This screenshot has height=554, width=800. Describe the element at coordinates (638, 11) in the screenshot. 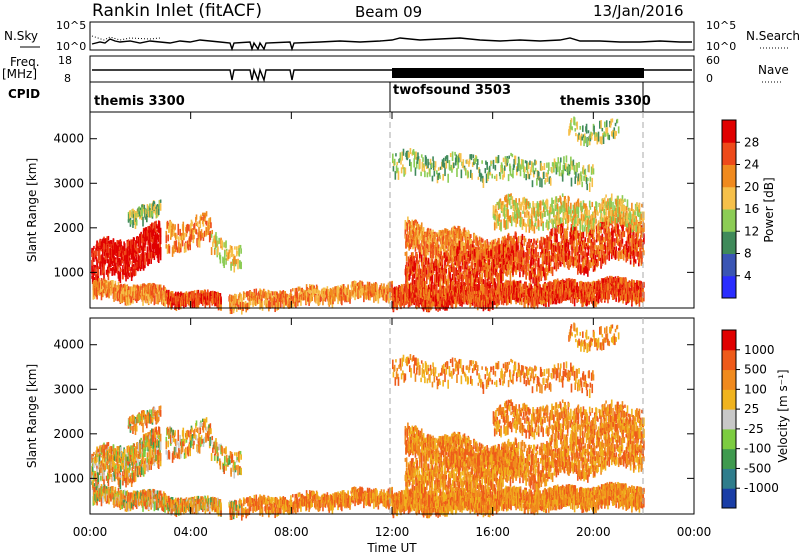

I see `date-label: 13/Jan/2016` at that location.